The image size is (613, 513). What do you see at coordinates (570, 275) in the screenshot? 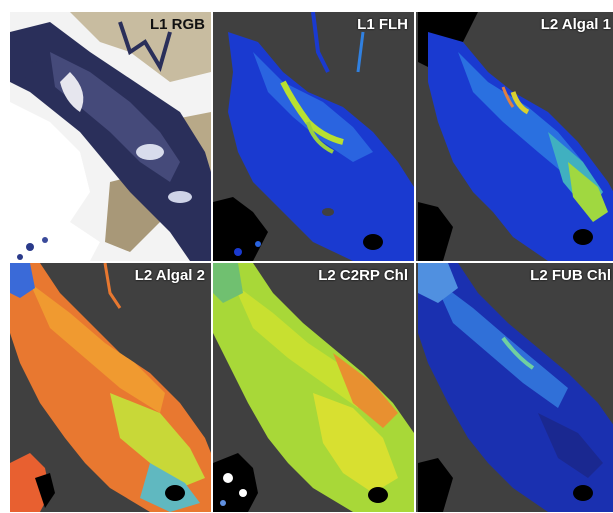
I see `panel-label: L2 FUB Chl` at bounding box center [570, 275].